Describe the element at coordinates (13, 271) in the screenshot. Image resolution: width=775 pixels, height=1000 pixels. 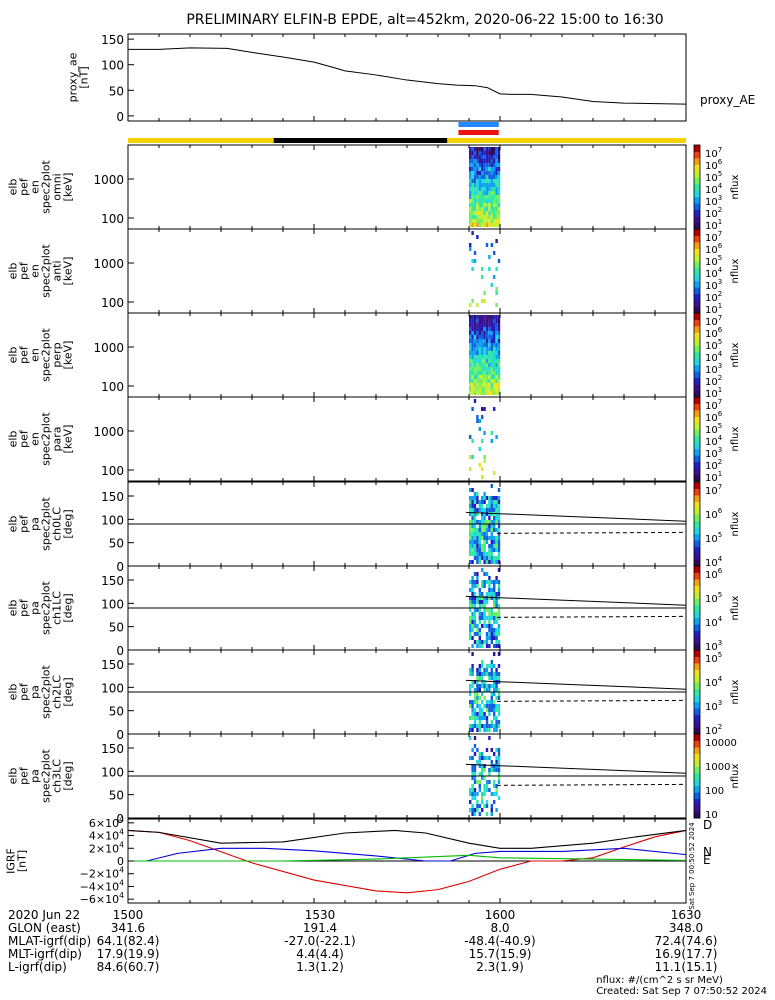
I see `ylabel-line: elb` at that location.